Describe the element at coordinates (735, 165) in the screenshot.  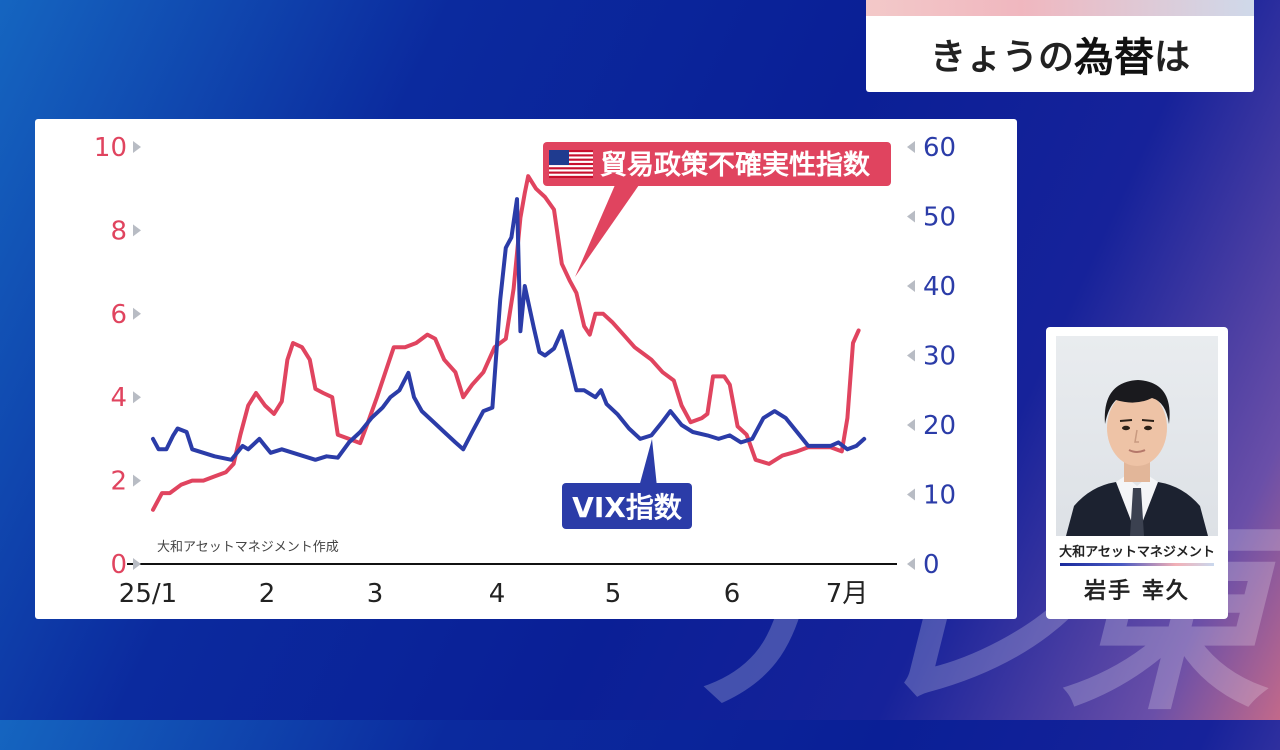
I see `trade-policy-label-text: 貿易政策不確実性指数` at that location.